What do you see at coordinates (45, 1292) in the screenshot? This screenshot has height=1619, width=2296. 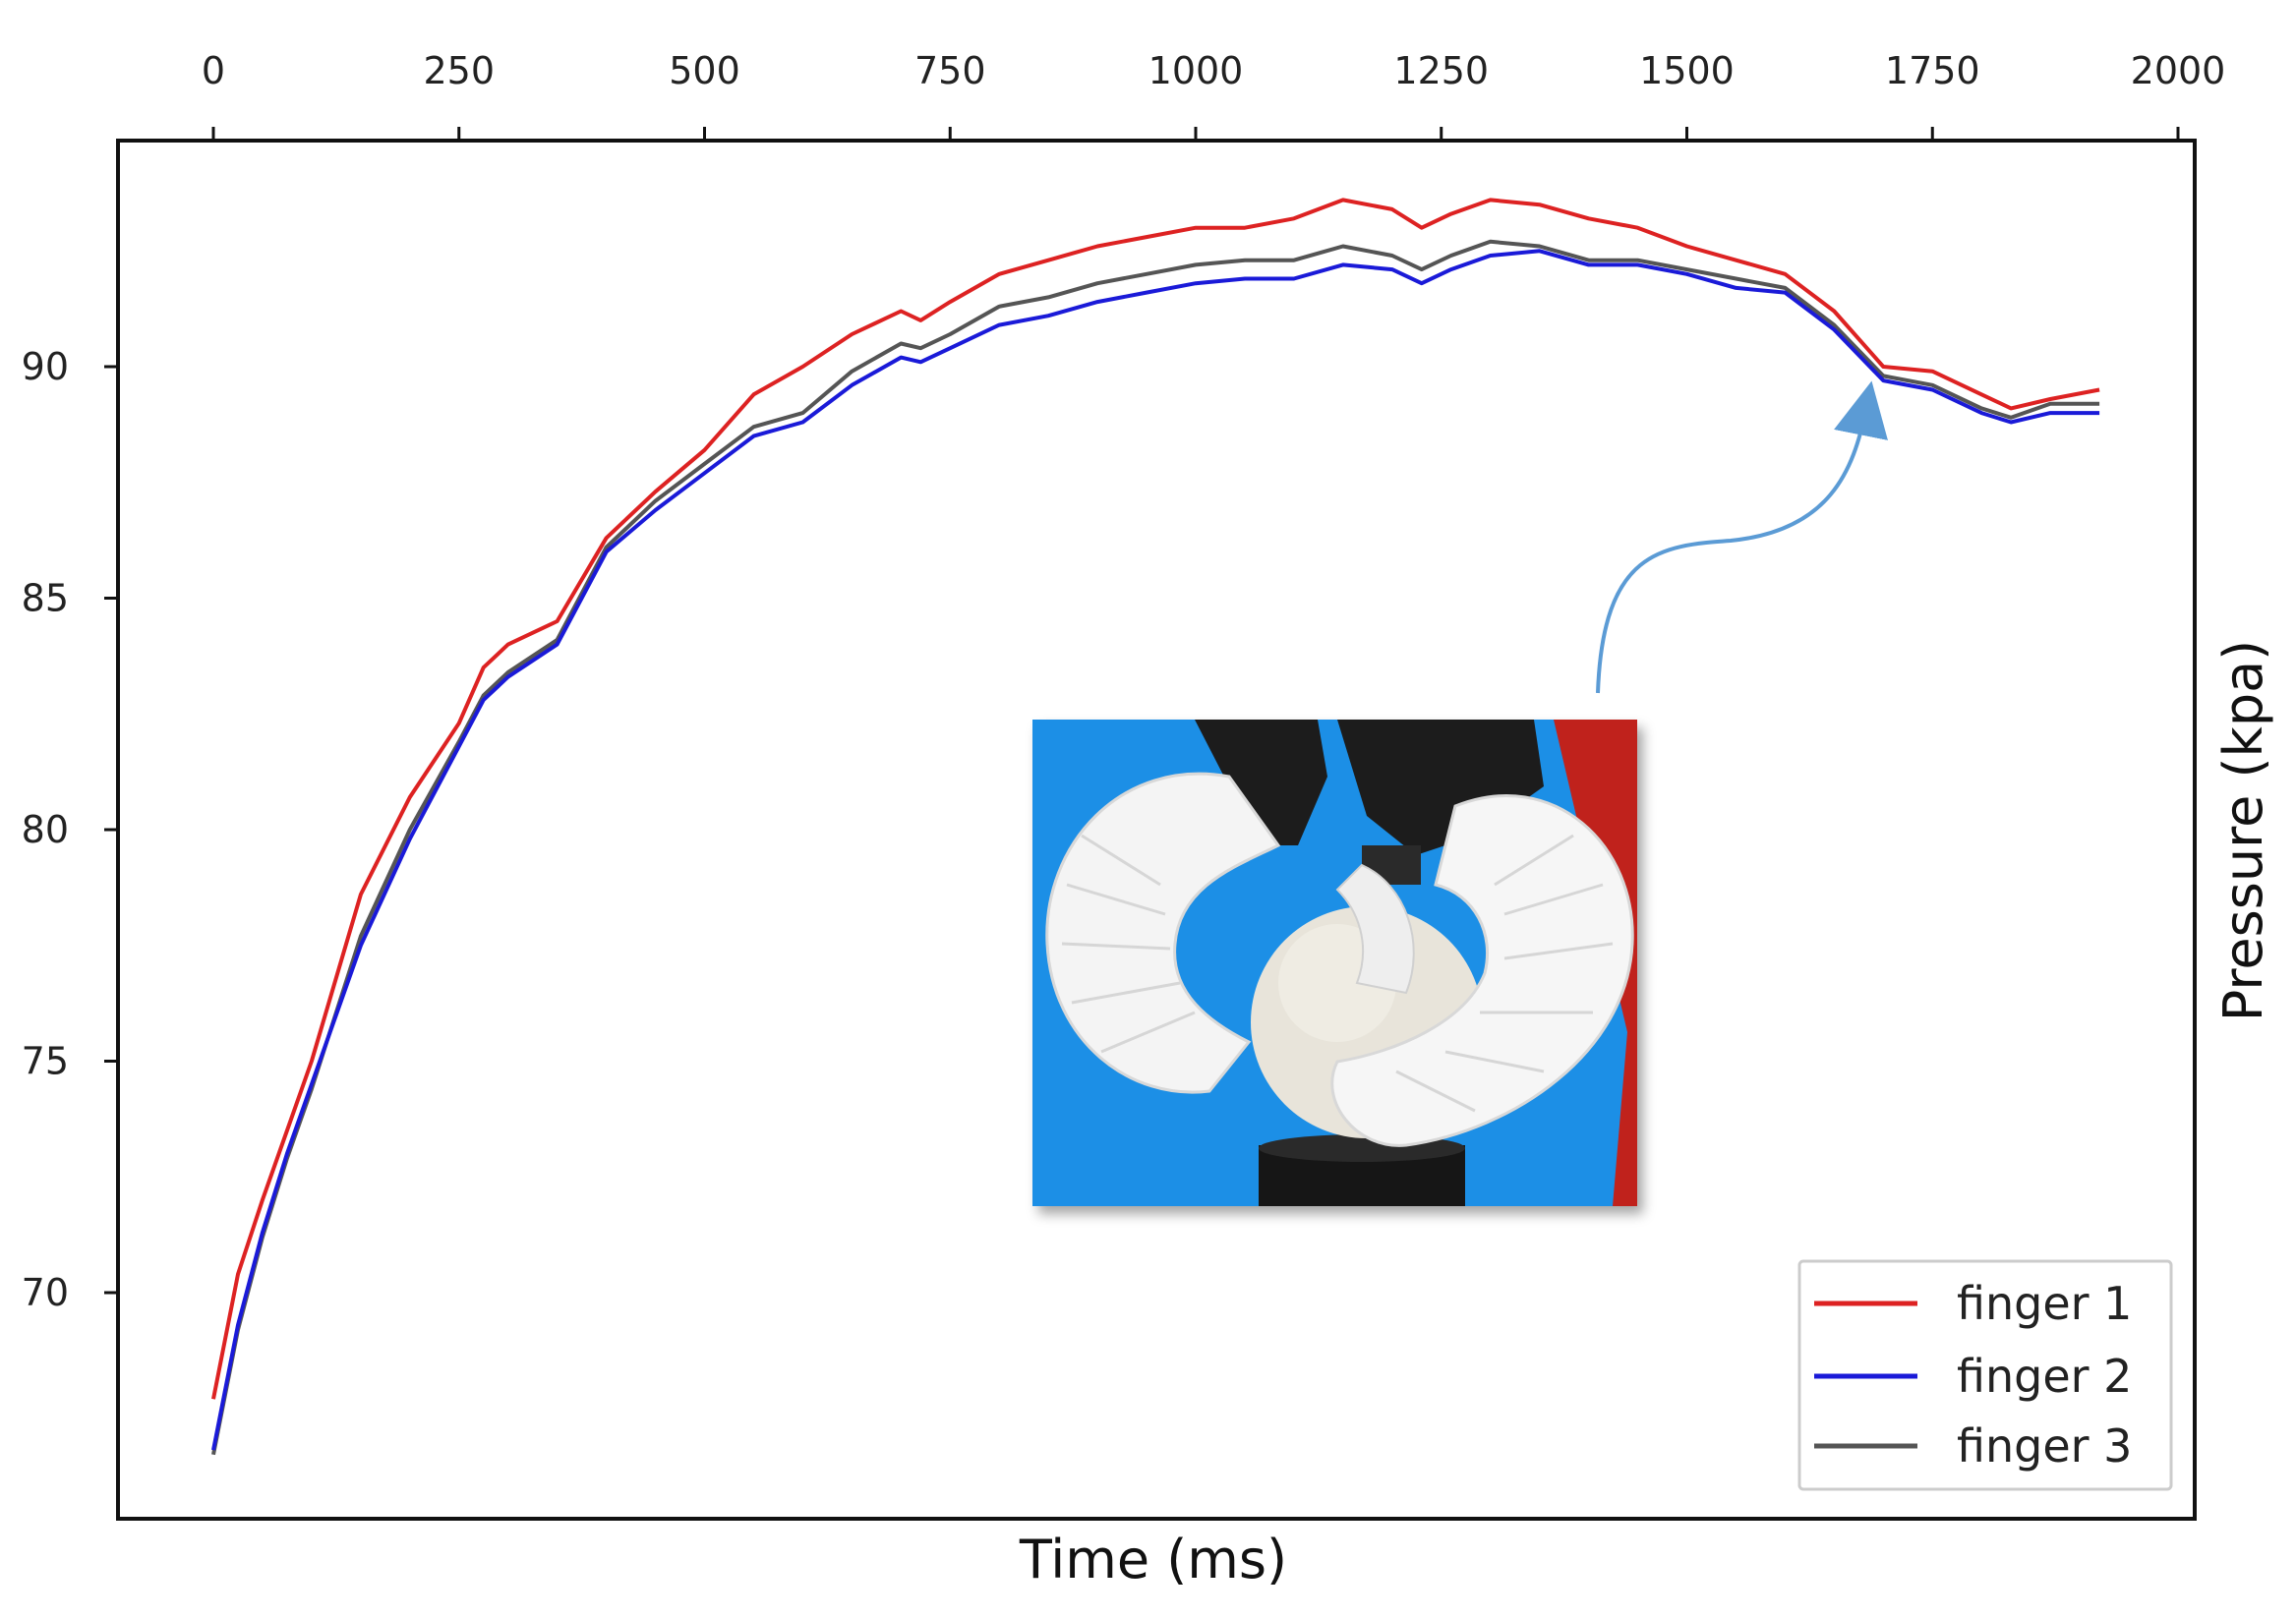 I see `y-tick-label: 70` at bounding box center [45, 1292].